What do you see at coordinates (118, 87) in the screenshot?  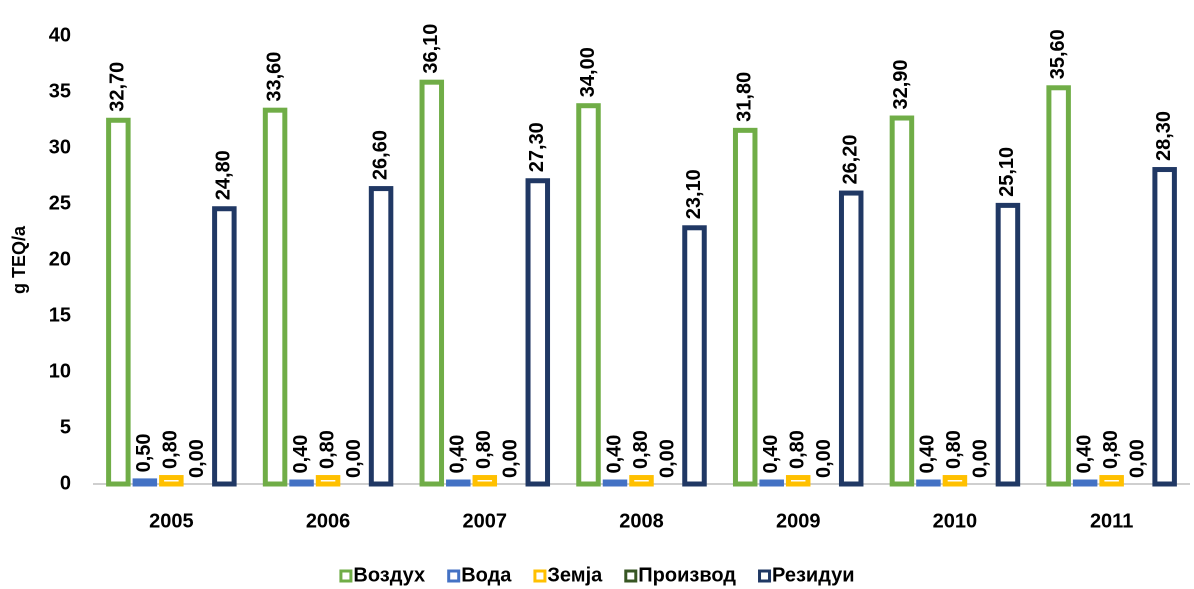 I see `data-label: 32,70` at bounding box center [118, 87].